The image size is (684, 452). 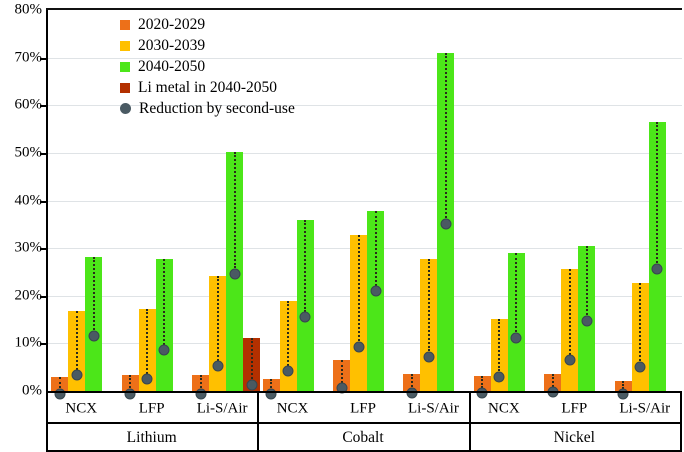 What do you see at coordinates (574, 437) in the screenshot?
I see `group-label: Nickel` at bounding box center [574, 437].